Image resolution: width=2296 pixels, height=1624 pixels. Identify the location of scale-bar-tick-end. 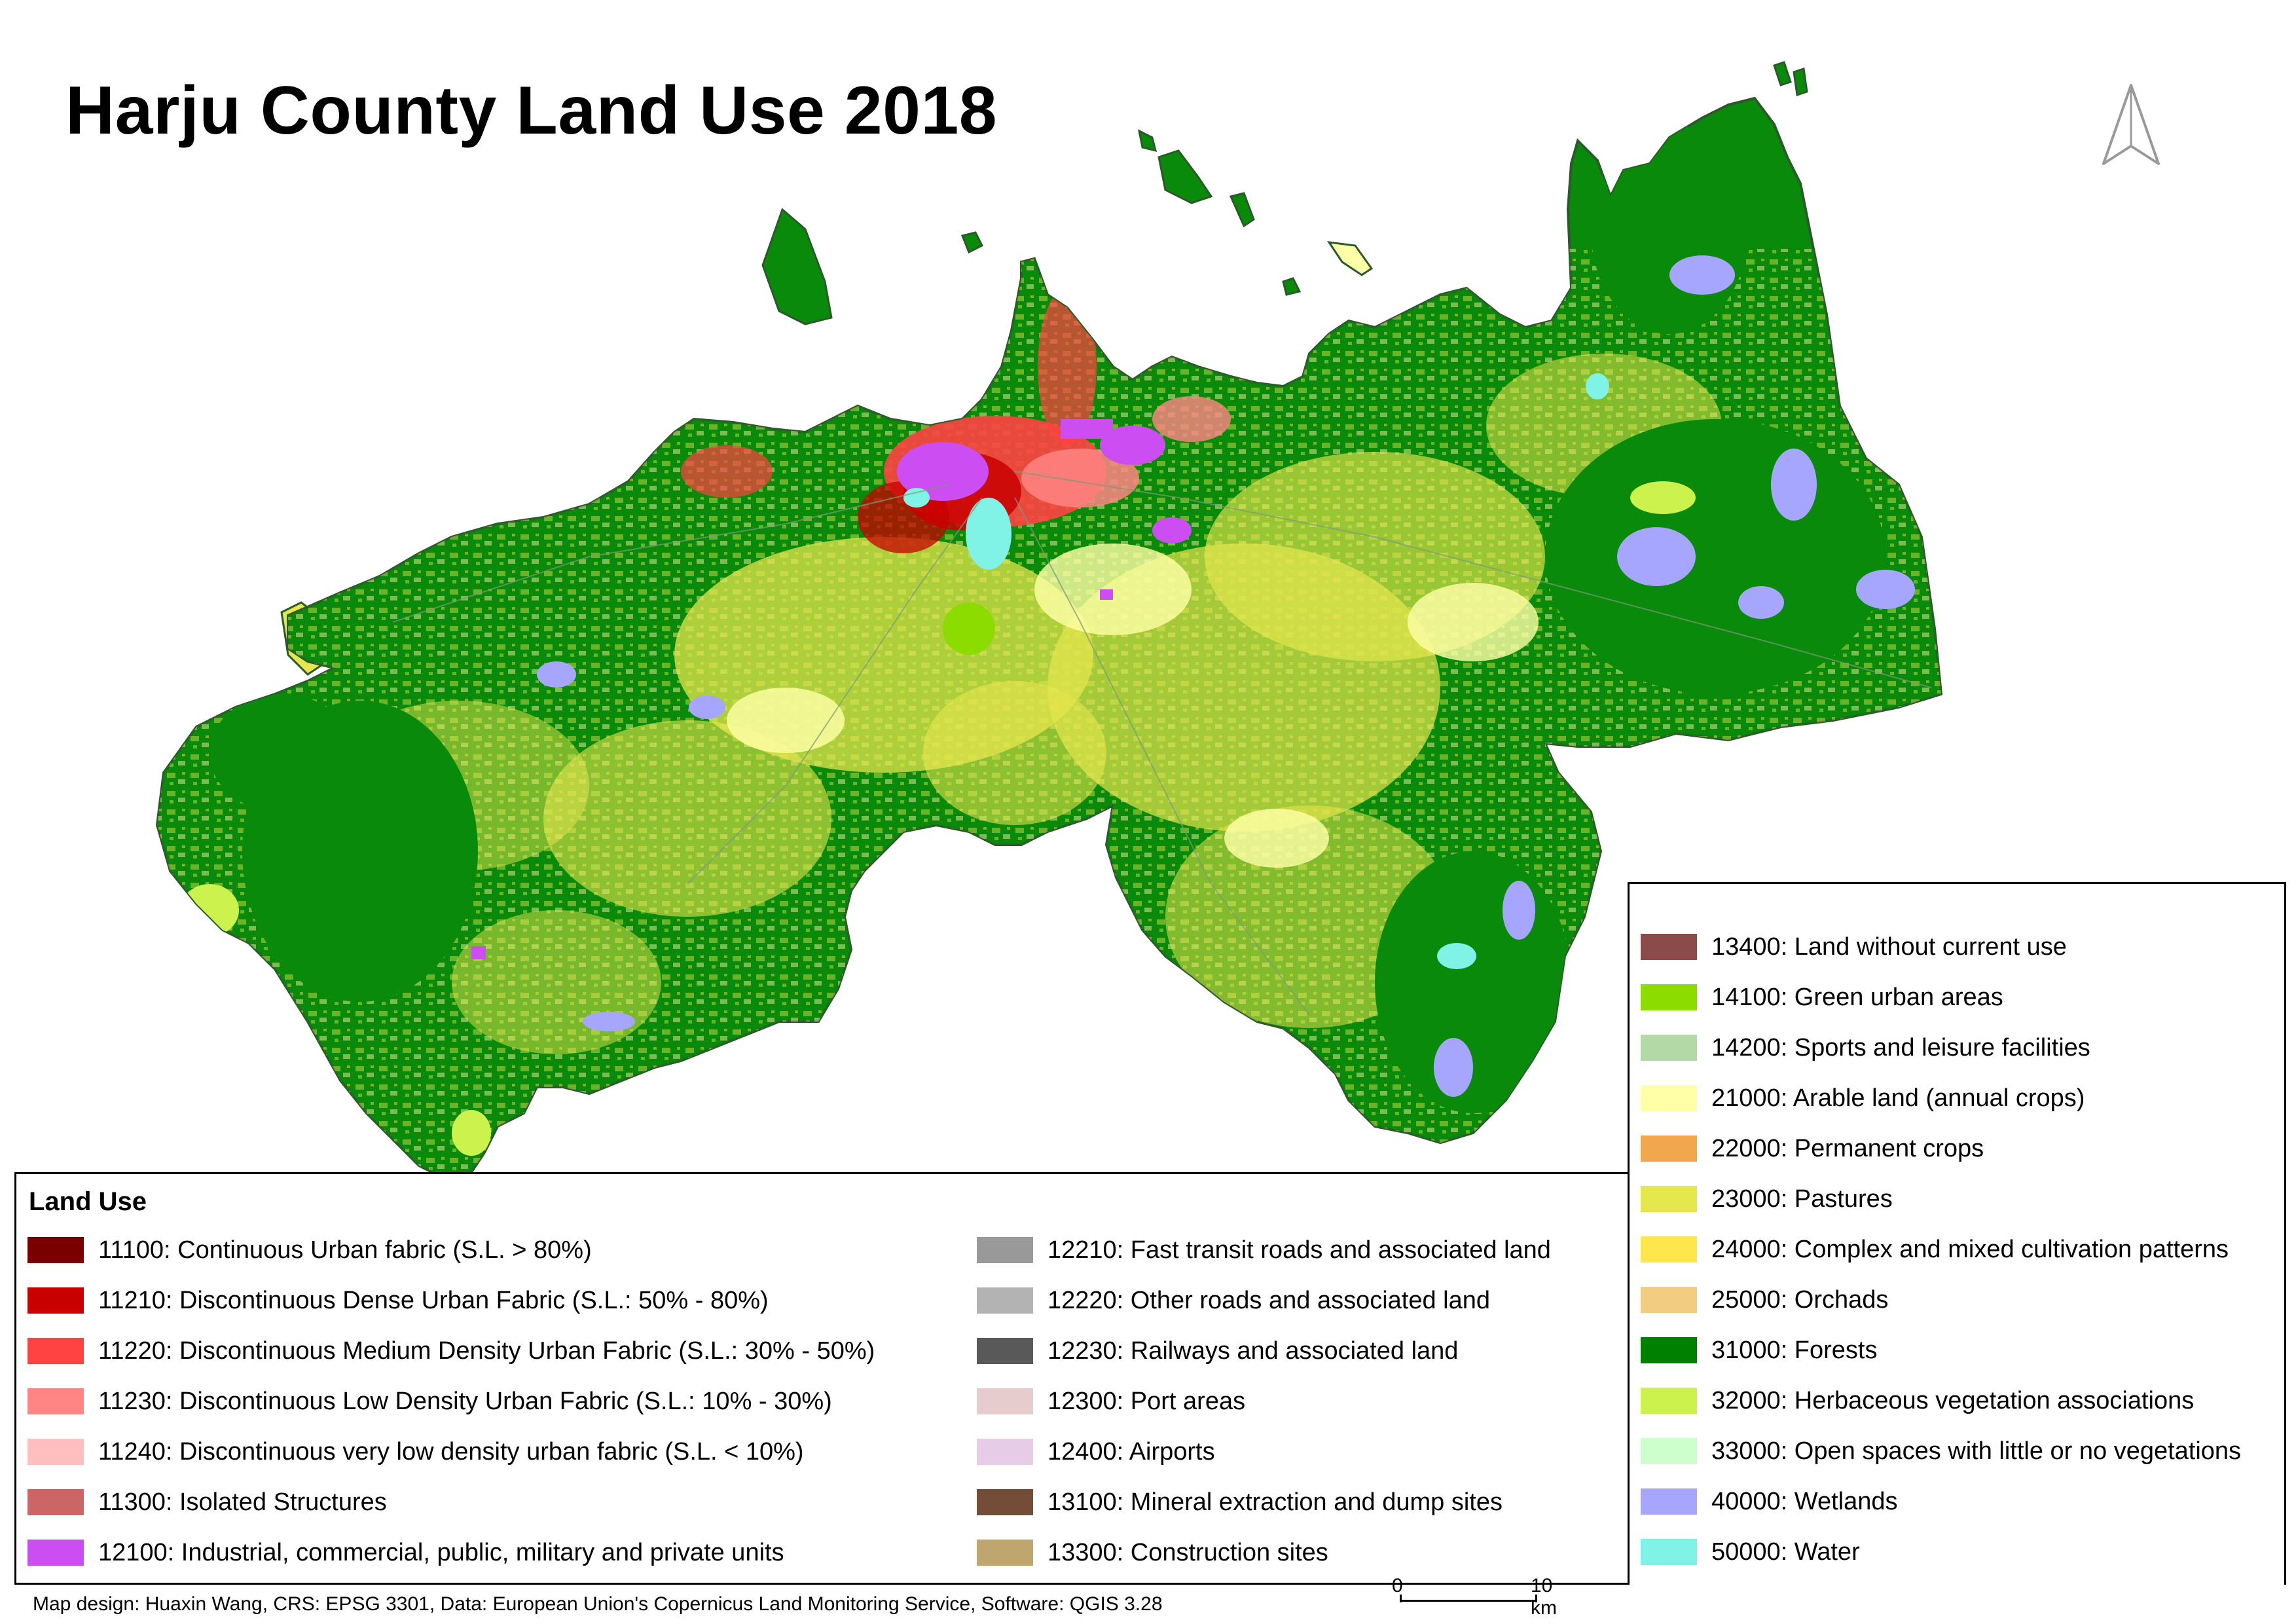
(1536, 1598).